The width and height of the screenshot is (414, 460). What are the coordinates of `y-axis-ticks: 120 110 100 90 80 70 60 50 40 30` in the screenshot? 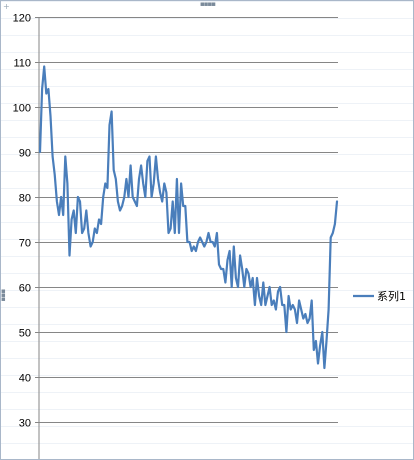 It's located at (26, 221).